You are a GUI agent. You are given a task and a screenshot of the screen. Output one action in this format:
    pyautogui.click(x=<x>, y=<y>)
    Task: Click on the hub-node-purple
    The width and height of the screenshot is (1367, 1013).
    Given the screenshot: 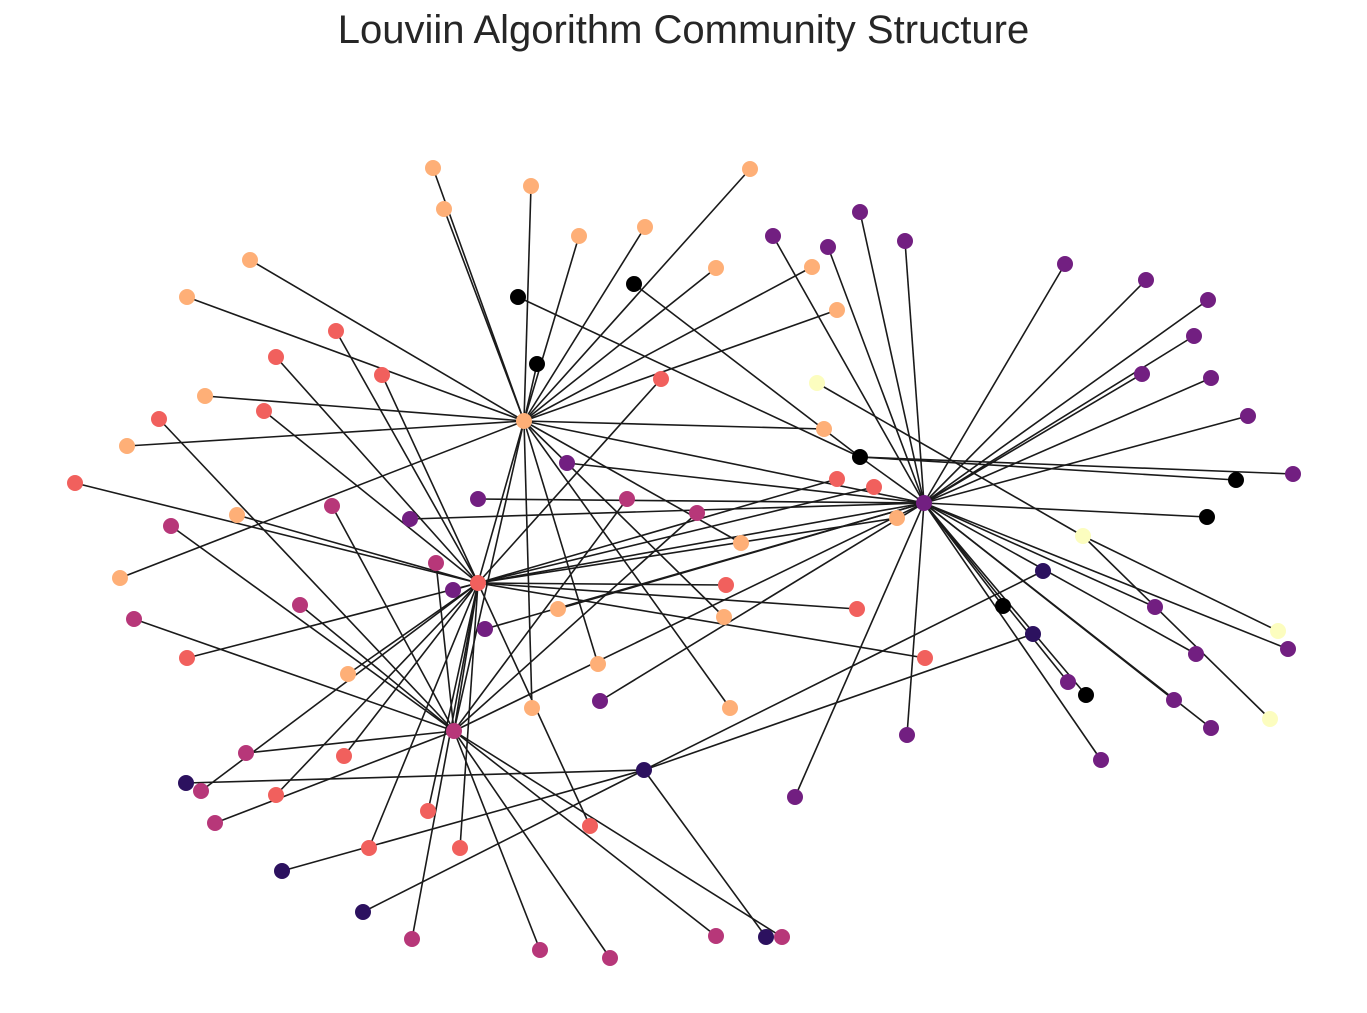 What is the action you would take?
    pyautogui.click(x=924, y=503)
    